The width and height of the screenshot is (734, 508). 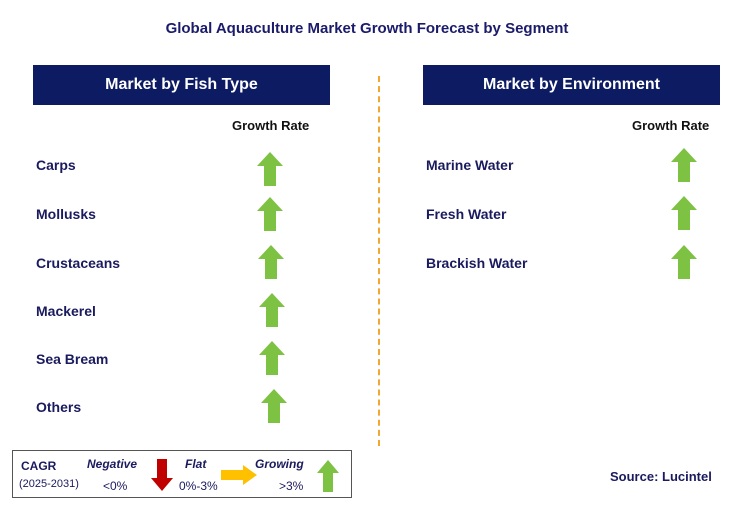 I want to click on fish-type-row-mollusks: Mollusks, so click(x=66, y=214).